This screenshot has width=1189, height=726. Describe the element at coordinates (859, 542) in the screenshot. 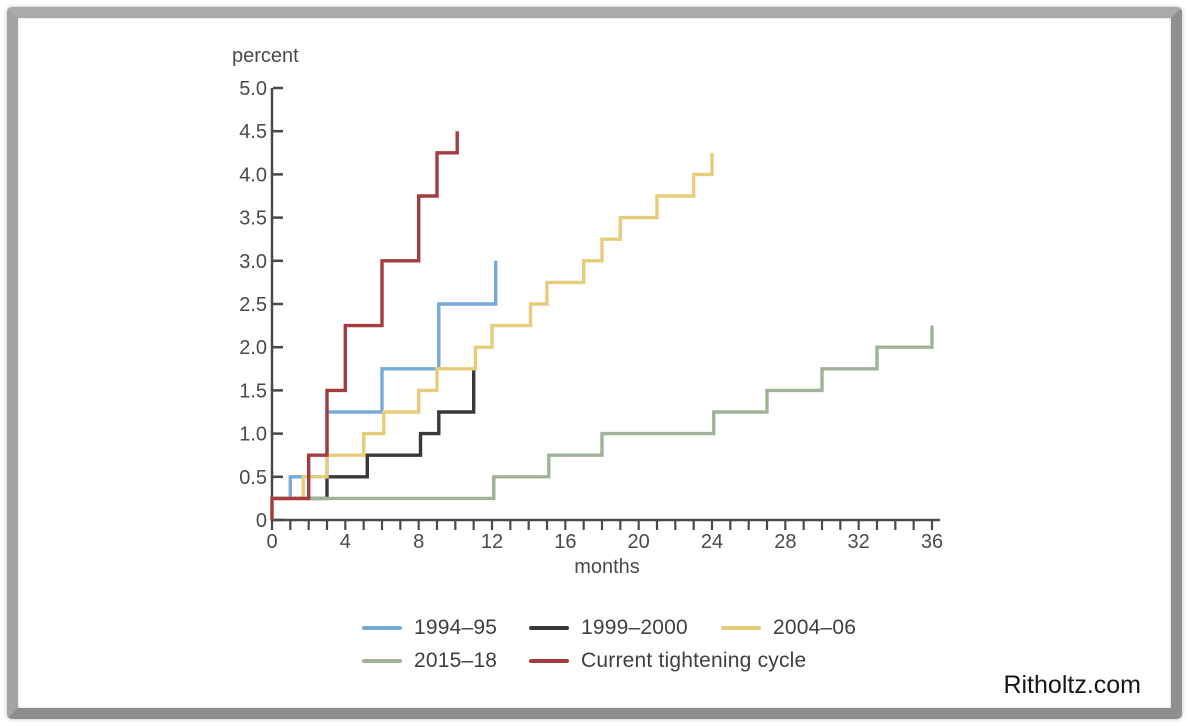

I see `x-tick-label: 32` at that location.